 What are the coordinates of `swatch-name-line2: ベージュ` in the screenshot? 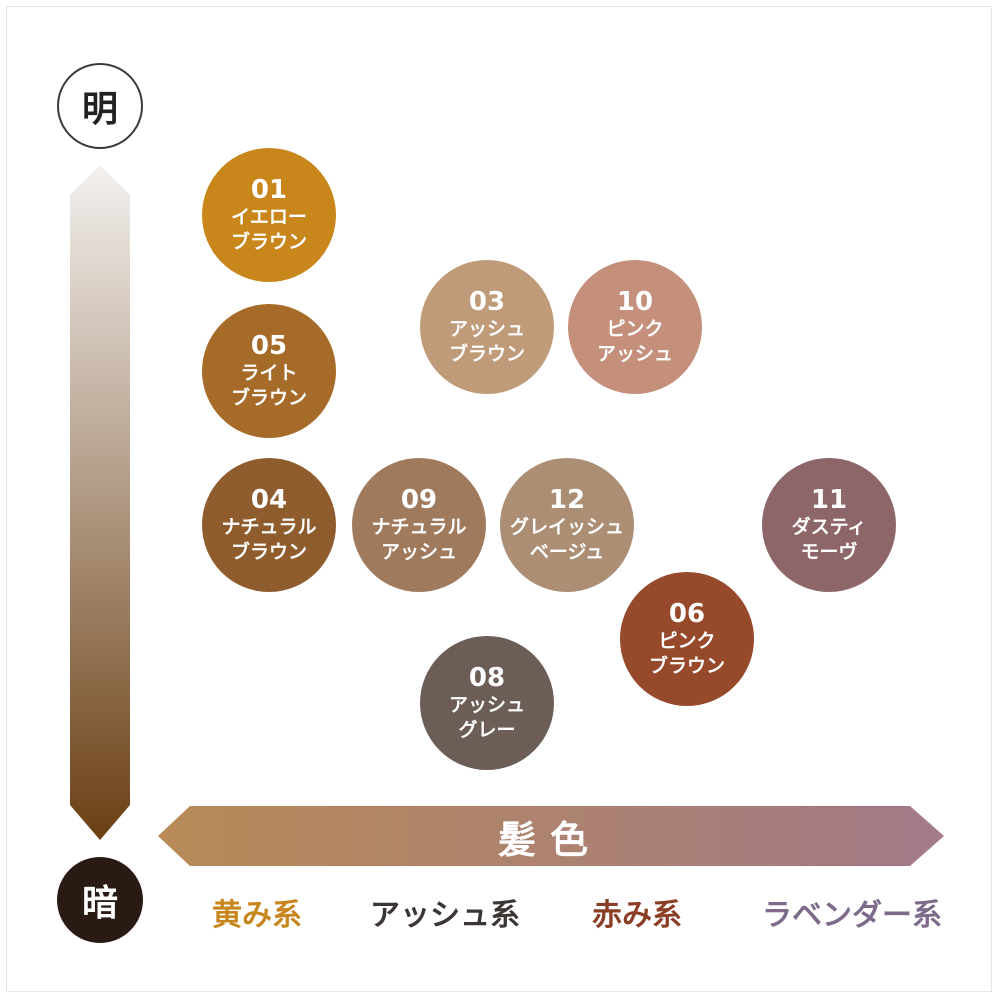 It's located at (567, 552).